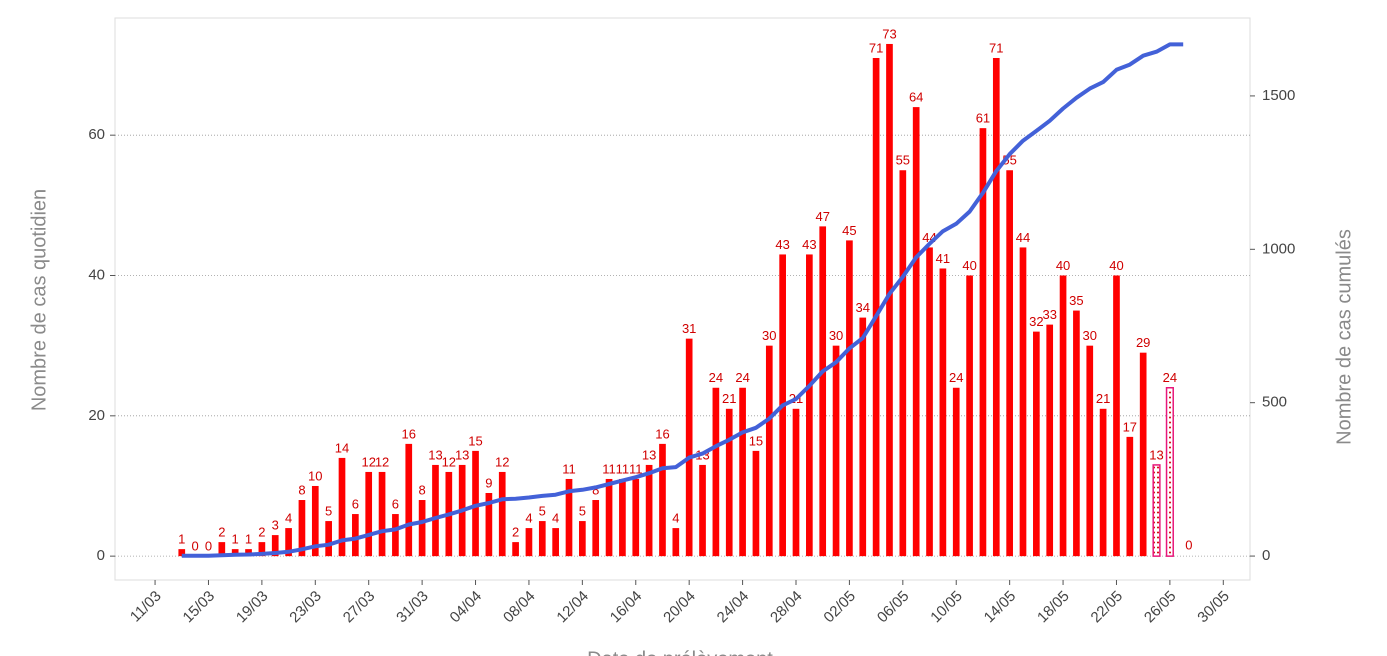  What do you see at coordinates (96, 134) in the screenshot?
I see `y-tick-label: 60` at bounding box center [96, 134].